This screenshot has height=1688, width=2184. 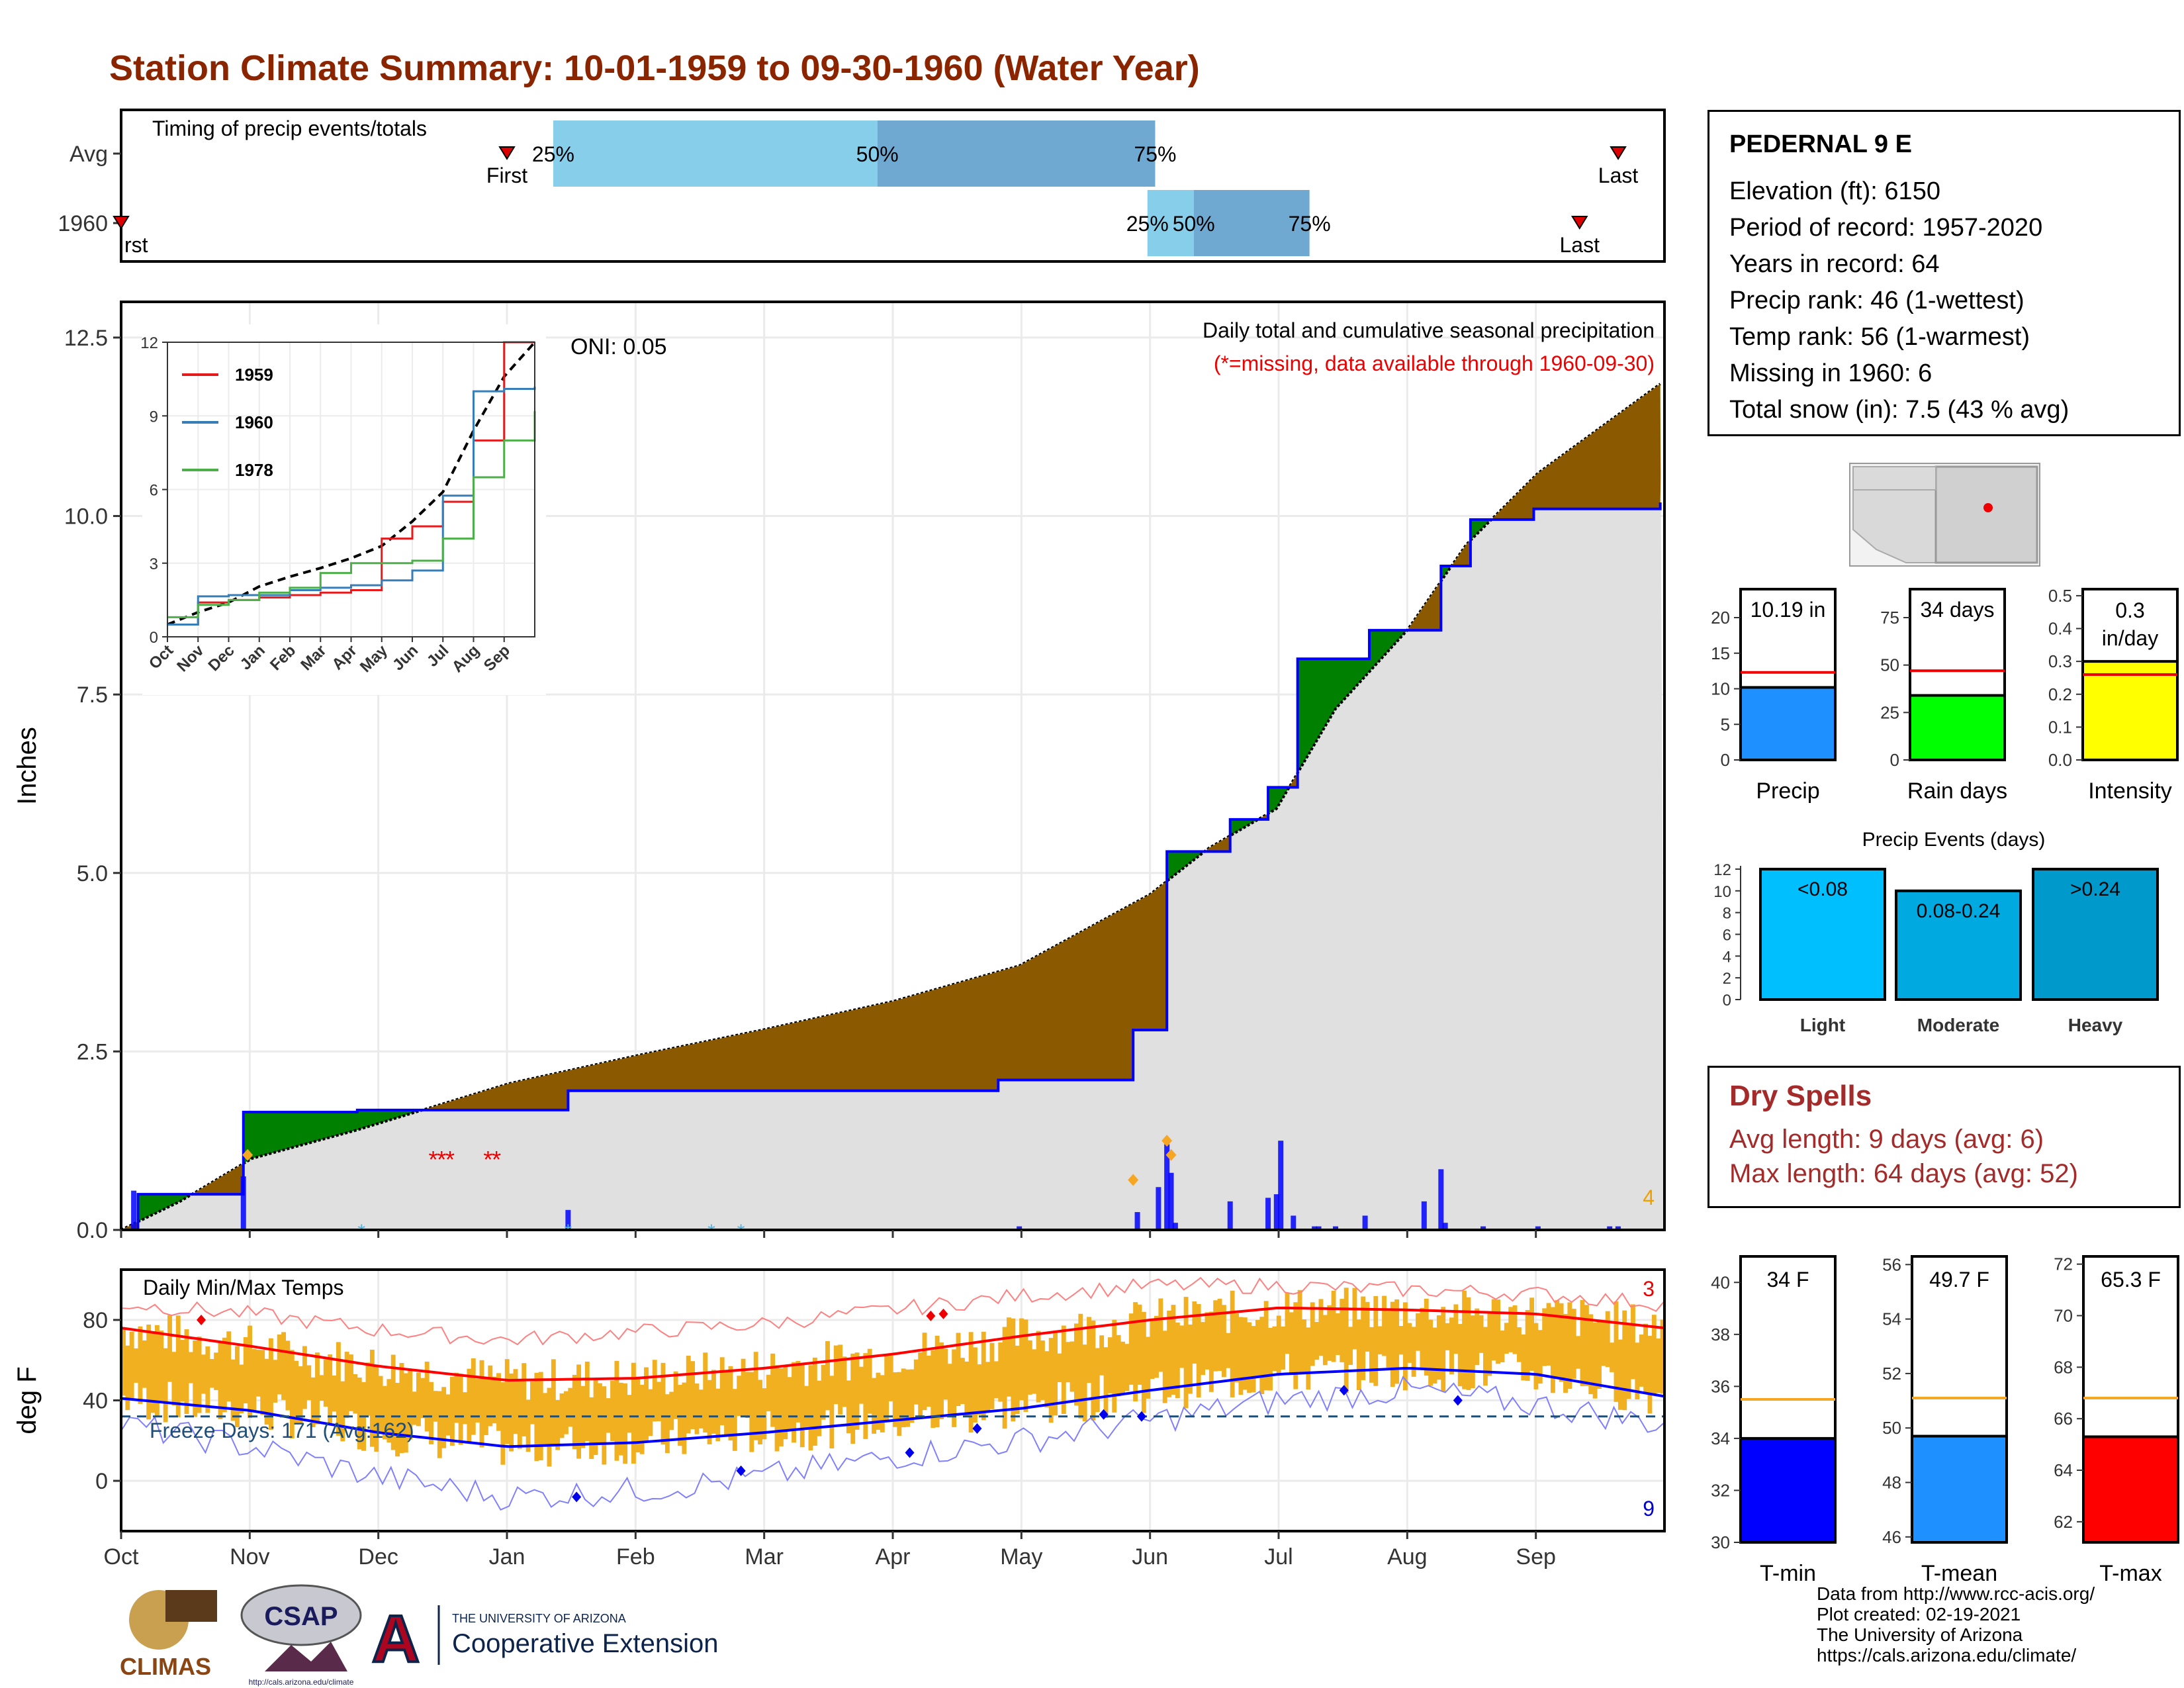 I want to click on blue-diamond-icon, so click(x=1104, y=1414).